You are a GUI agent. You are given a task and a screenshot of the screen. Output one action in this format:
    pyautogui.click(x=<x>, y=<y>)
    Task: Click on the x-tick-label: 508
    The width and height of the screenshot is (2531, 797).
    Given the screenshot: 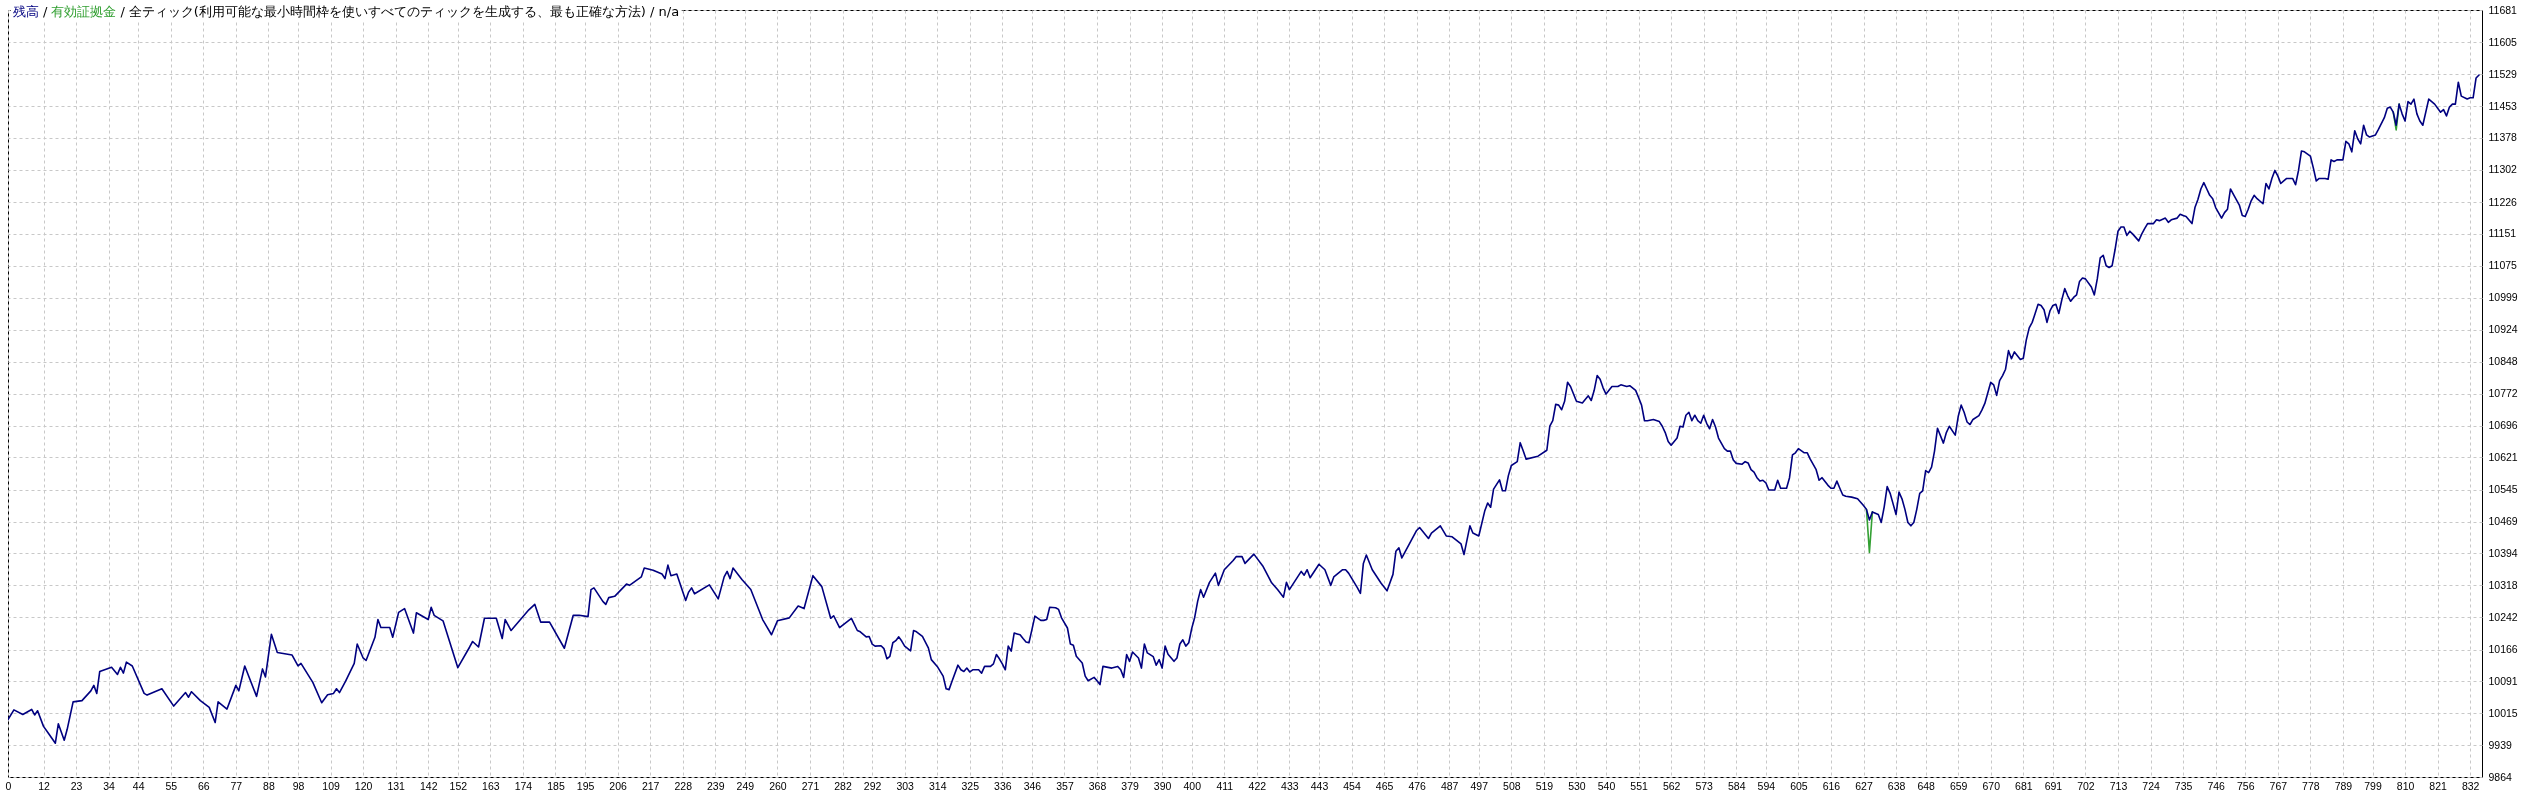 What is the action you would take?
    pyautogui.click(x=1512, y=785)
    